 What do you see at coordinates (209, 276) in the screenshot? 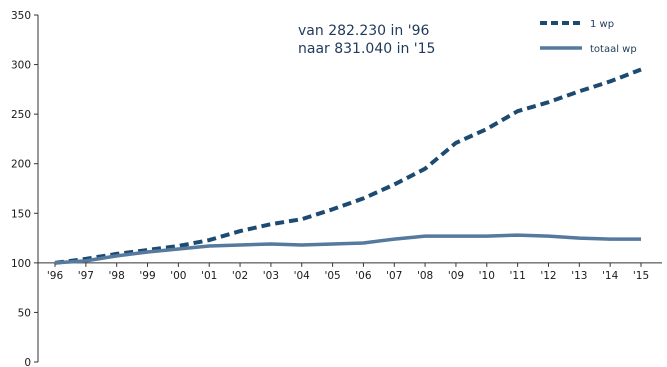
I see `x-tick-label: '01` at bounding box center [209, 276].